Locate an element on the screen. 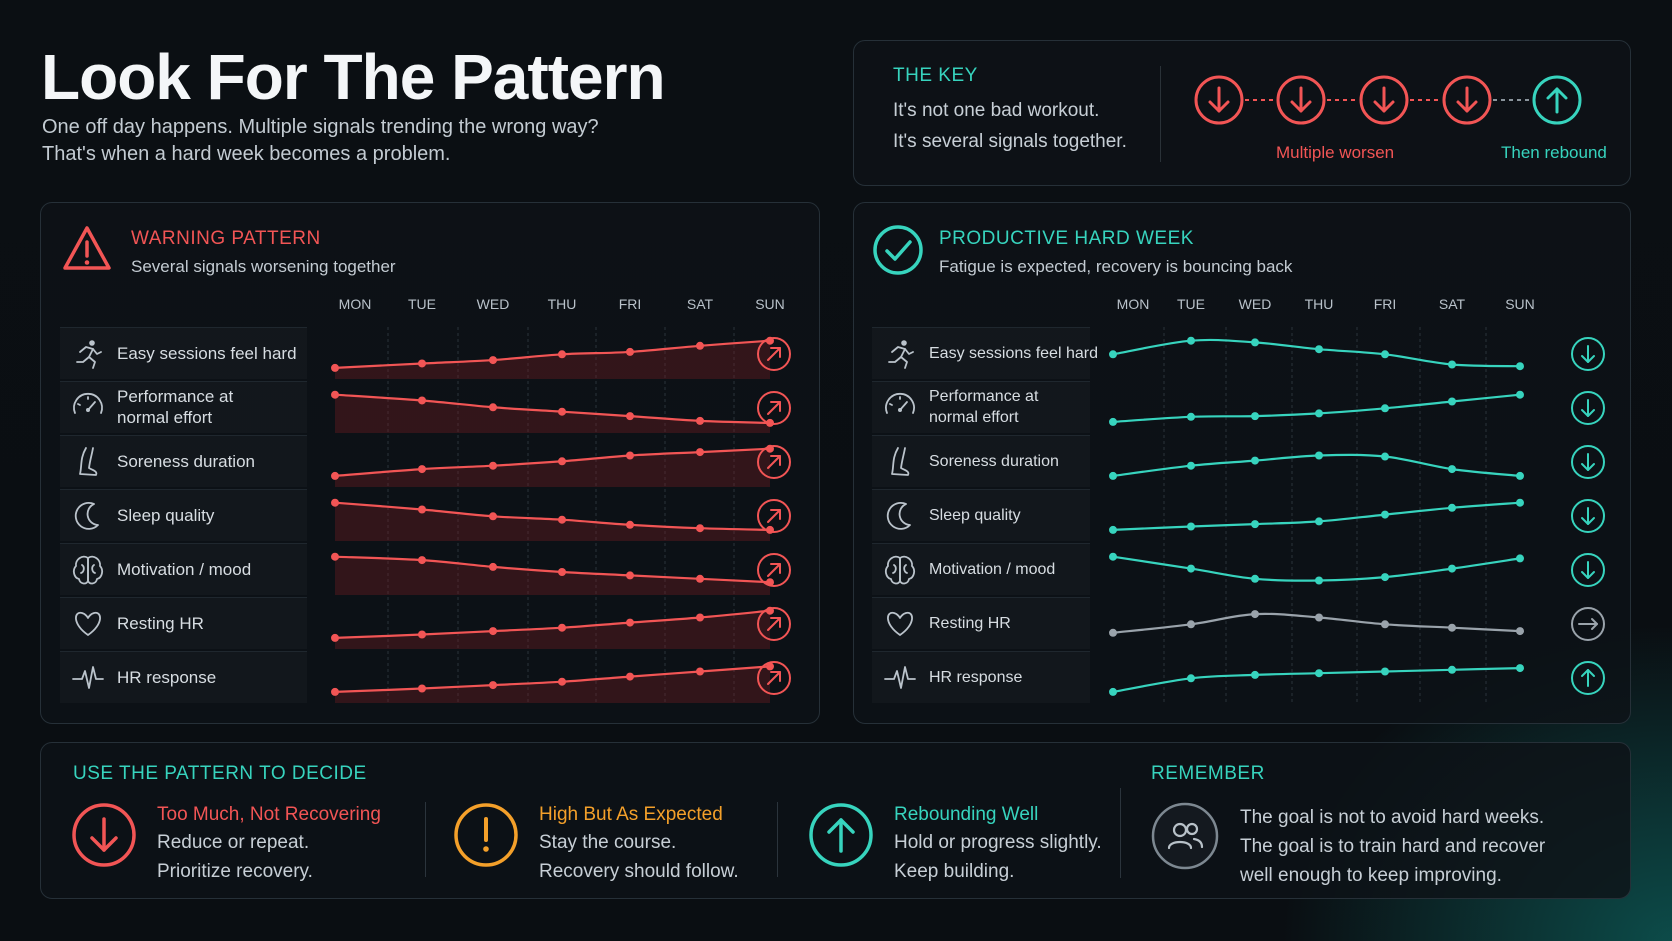 This screenshot has height=941, width=1672. productive-row-label: Sleep quality is located at coordinates (975, 515).